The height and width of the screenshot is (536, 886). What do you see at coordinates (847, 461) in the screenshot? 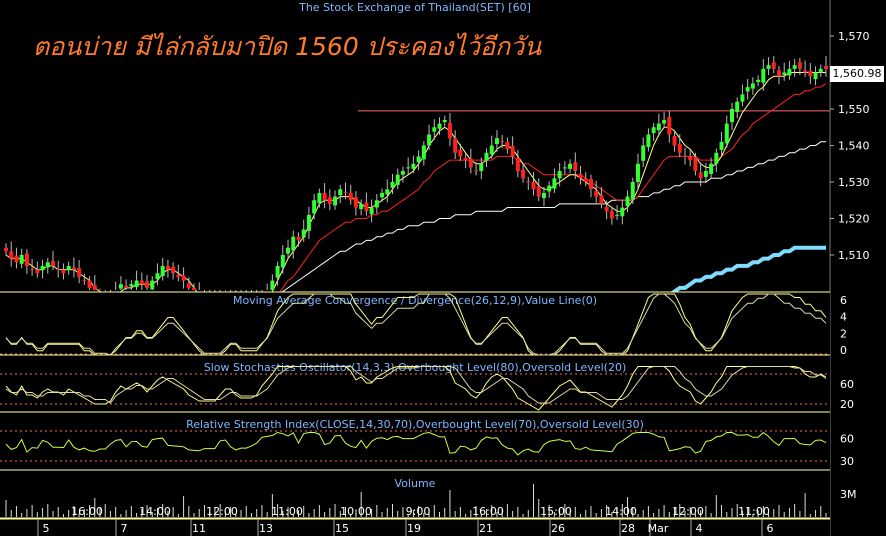
I see `rsi-tick-label: 30` at bounding box center [847, 461].